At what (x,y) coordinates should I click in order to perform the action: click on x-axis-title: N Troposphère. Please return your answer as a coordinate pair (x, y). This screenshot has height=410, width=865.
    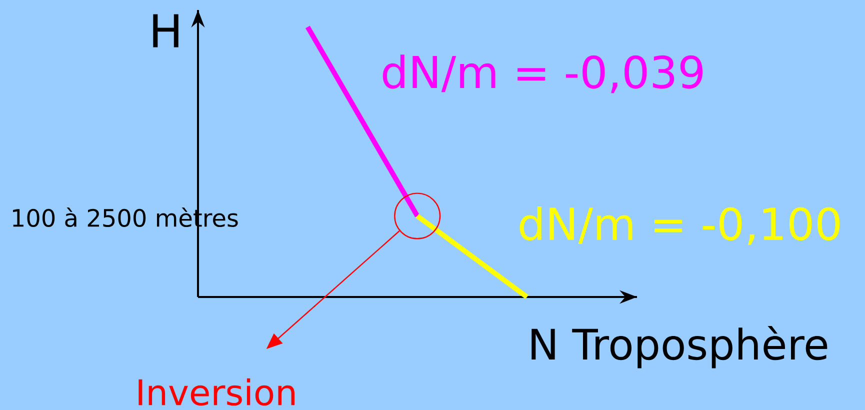
    Looking at the image, I should click on (680, 347).